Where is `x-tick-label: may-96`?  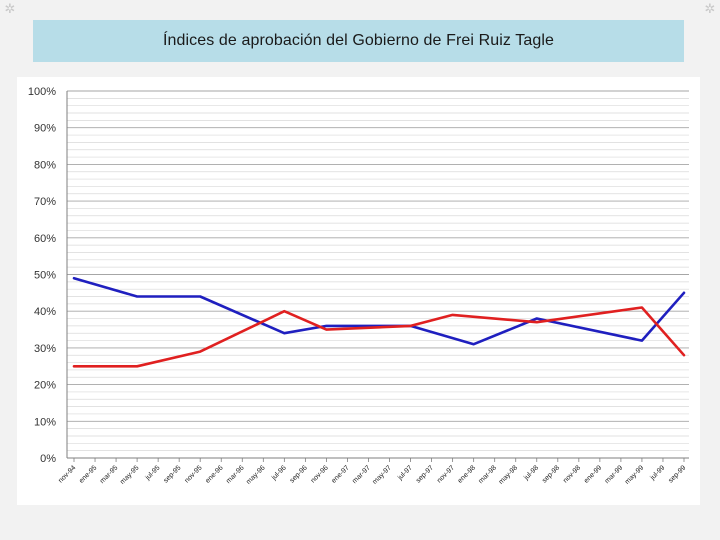 x-tick-label: may-96 is located at coordinates (256, 475).